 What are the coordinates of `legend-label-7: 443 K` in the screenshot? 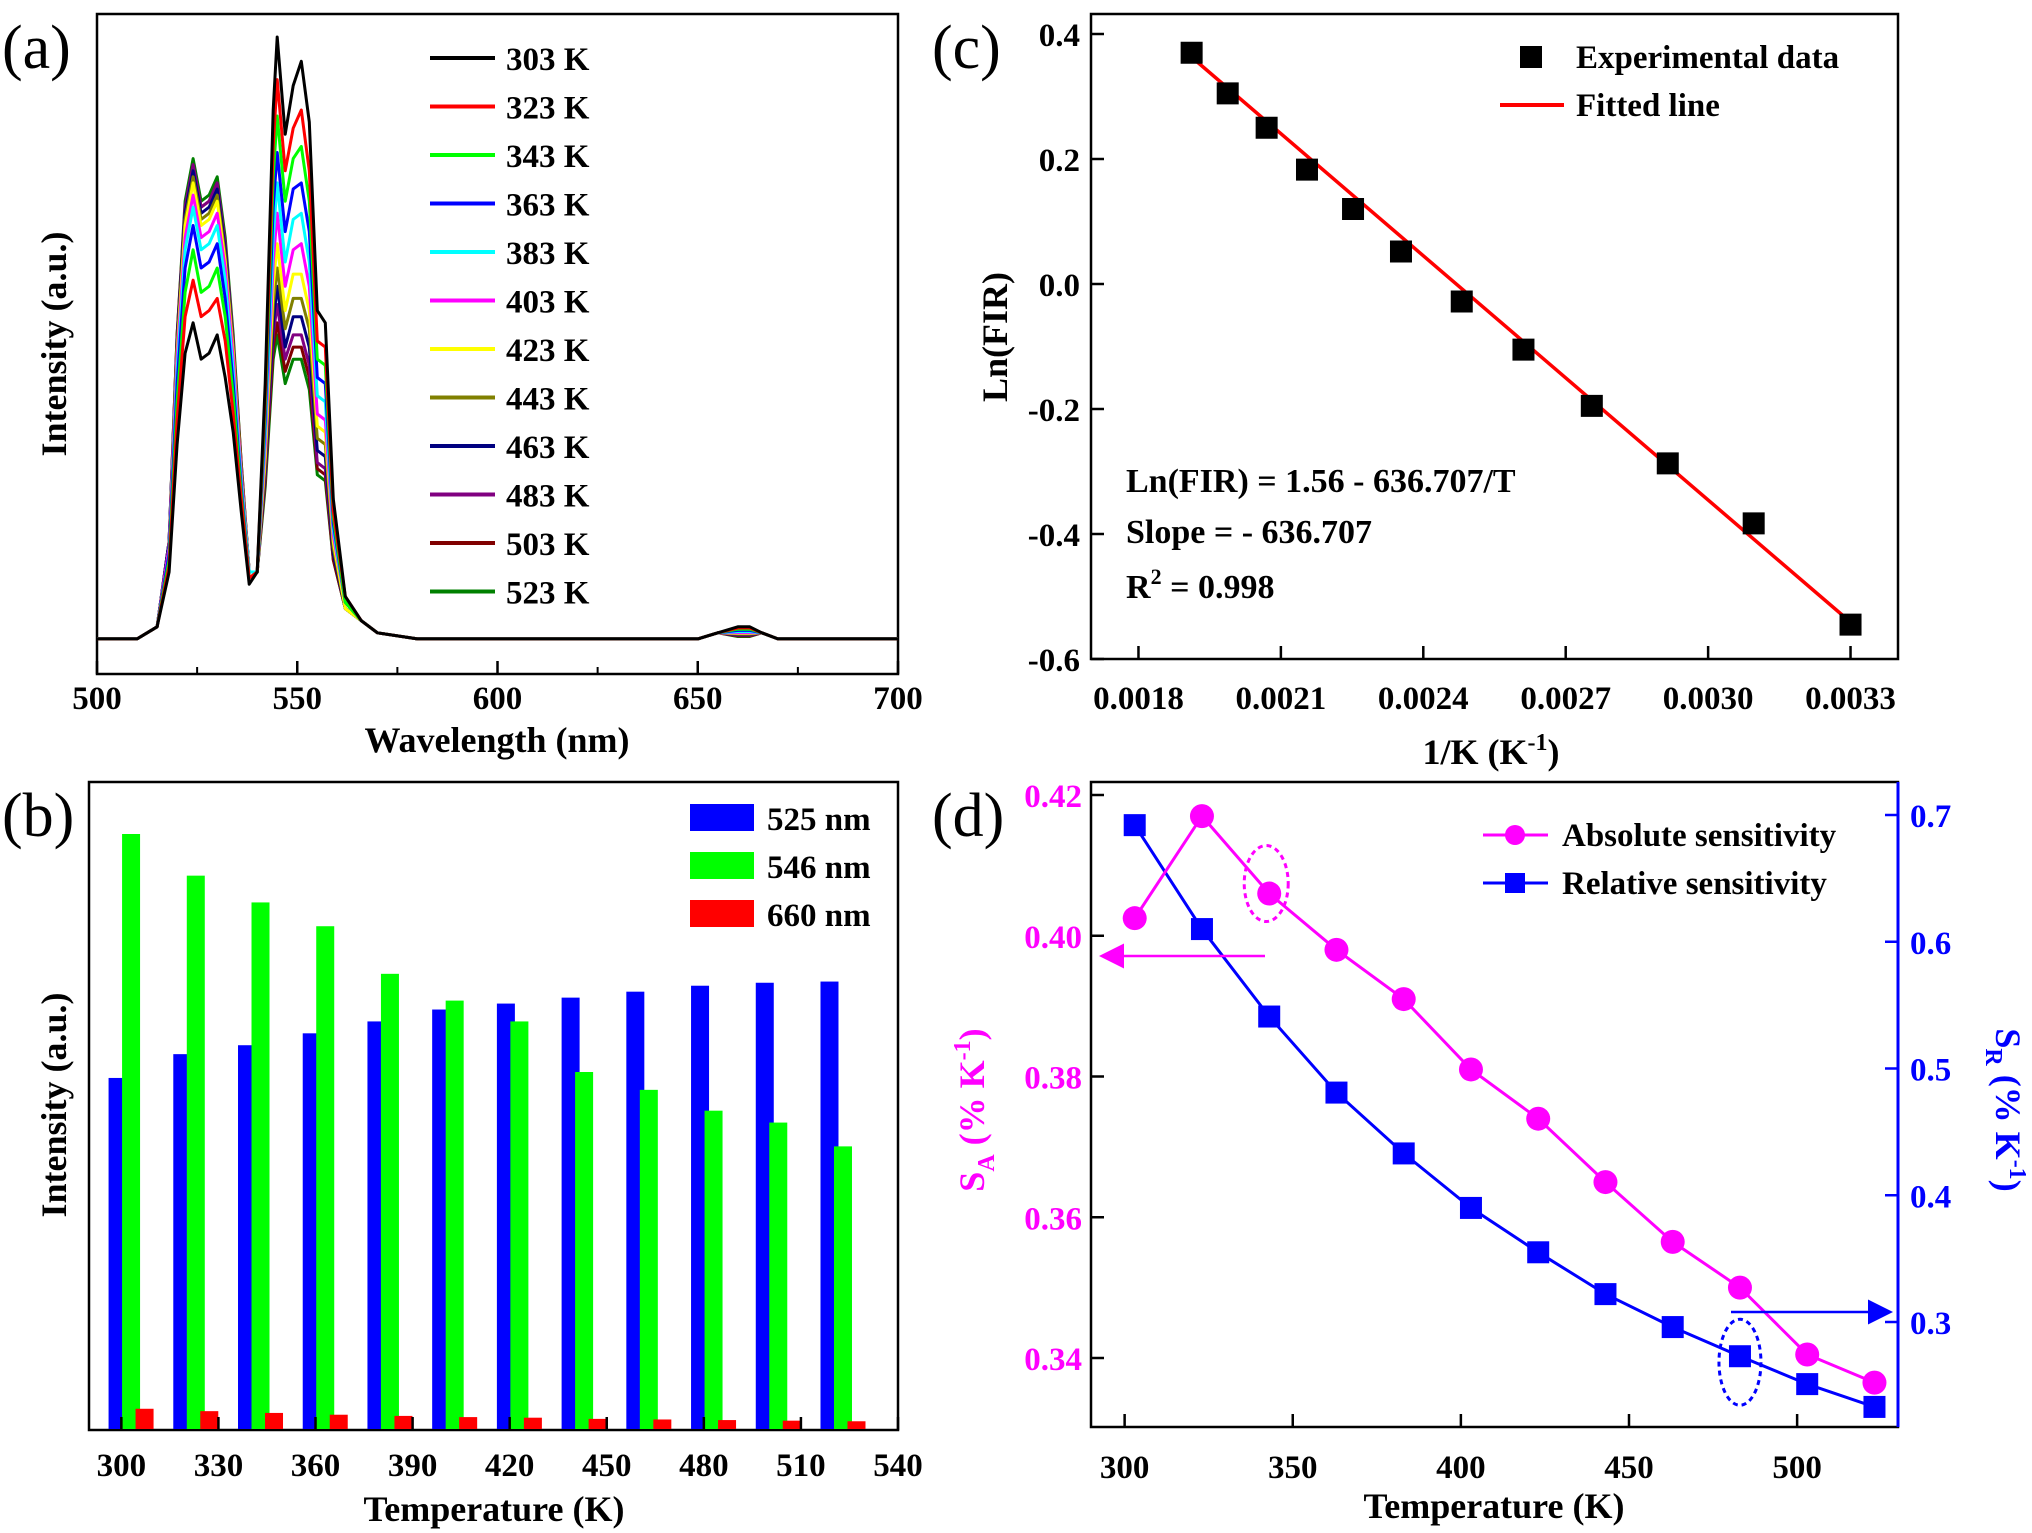 It's located at (548, 400).